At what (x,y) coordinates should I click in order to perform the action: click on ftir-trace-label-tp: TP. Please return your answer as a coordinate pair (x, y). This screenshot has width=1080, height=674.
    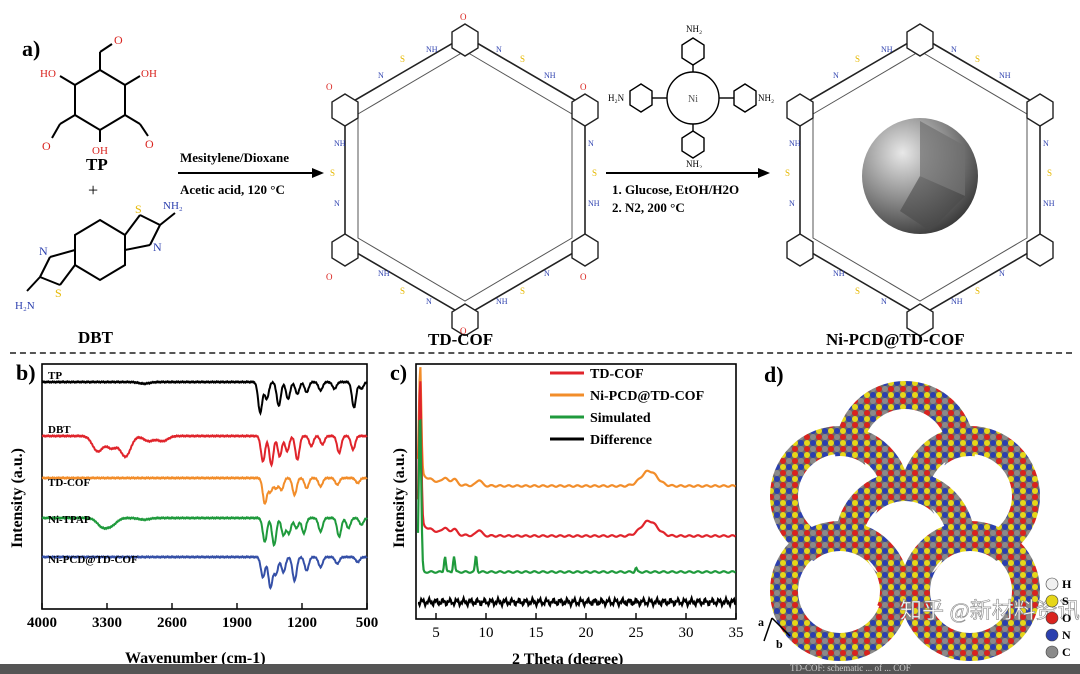
    Looking at the image, I should click on (55, 376).